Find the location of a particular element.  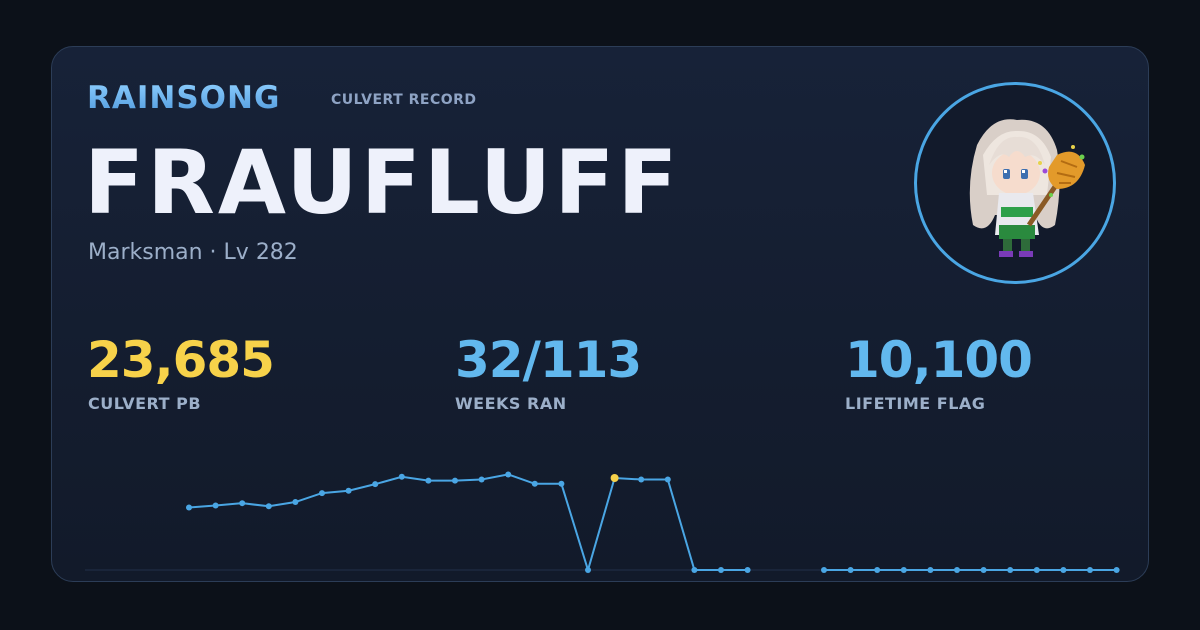

stat-weeks-ran-label: WEEKS RAN is located at coordinates (511, 403).